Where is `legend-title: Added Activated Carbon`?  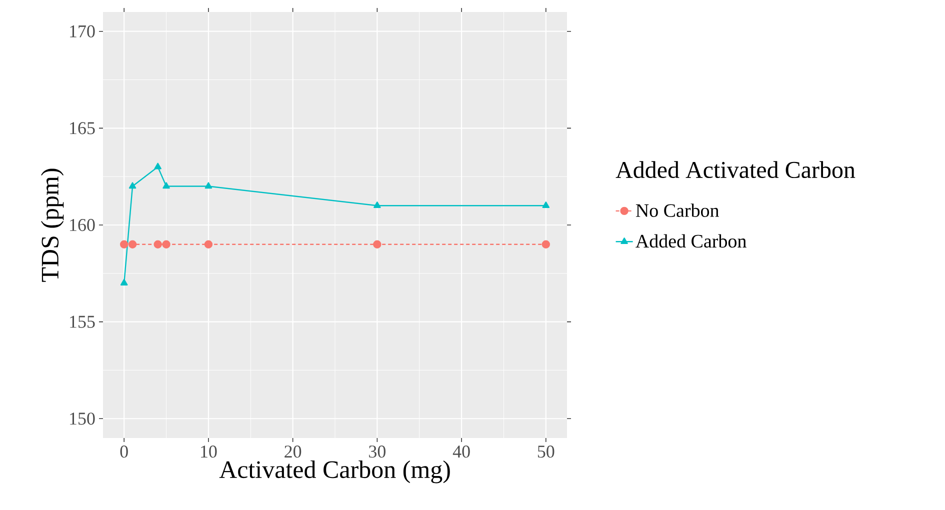 legend-title: Added Activated Carbon is located at coordinates (736, 169).